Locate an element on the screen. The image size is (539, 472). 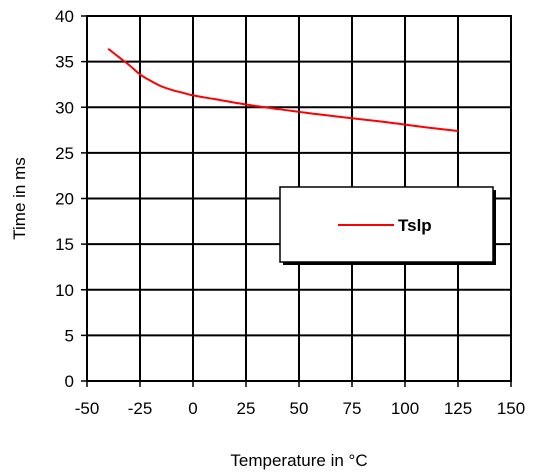
x-tick-label: 0 is located at coordinates (192, 408).